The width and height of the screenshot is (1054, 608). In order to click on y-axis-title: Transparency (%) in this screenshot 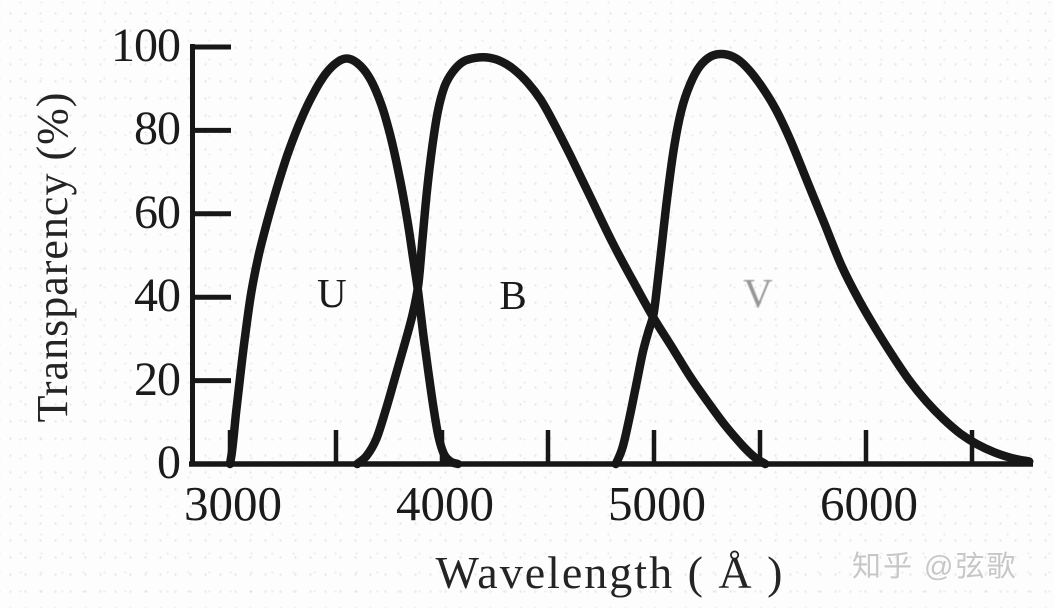, I will do `click(52, 257)`.